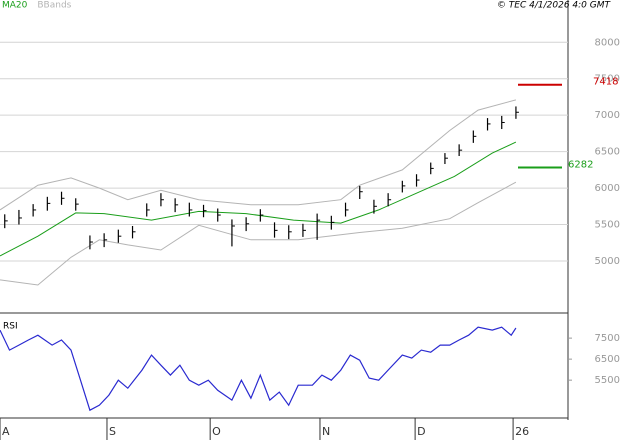 This screenshot has height=444, width=627. Describe the element at coordinates (216, 431) in the screenshot. I see `x-tick-label: O` at that location.